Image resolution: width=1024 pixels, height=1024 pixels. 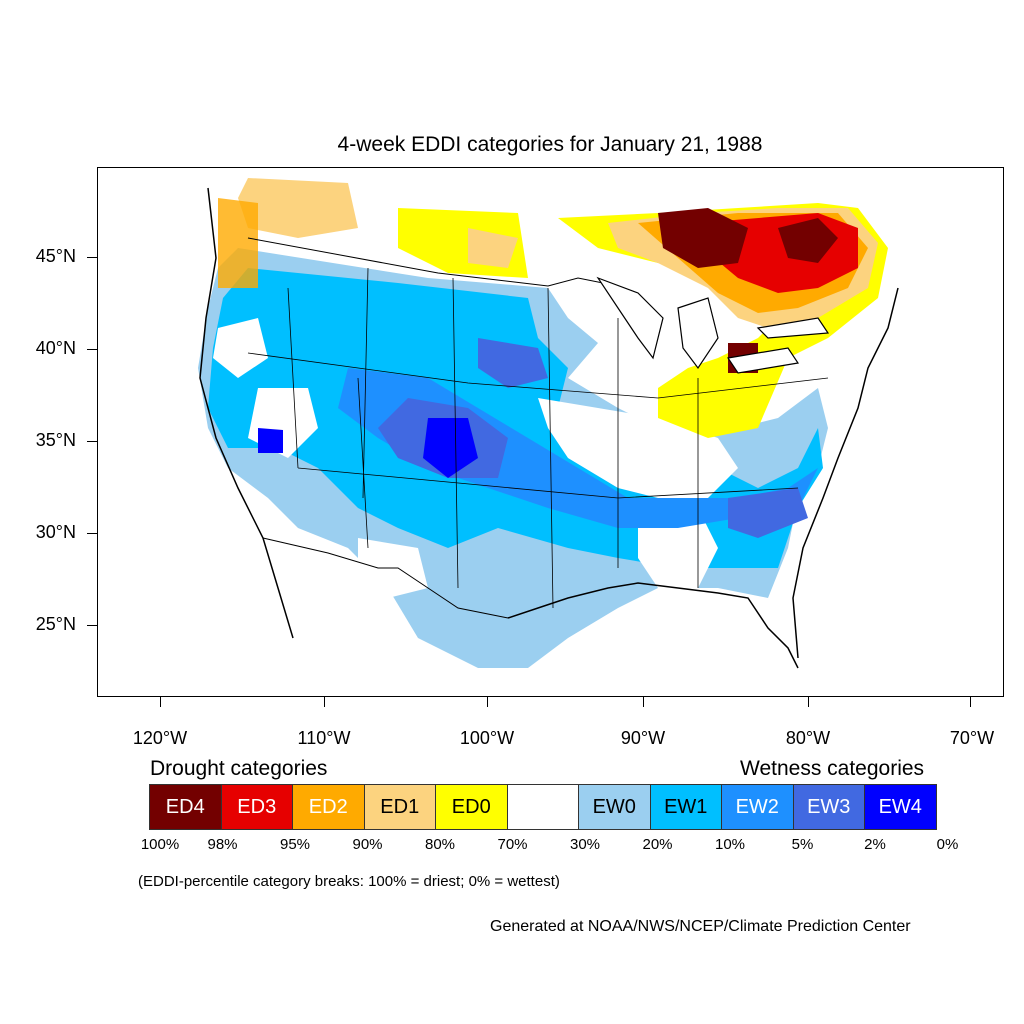 What do you see at coordinates (385, 578) in the screenshot?
I see `mexico-border` at bounding box center [385, 578].